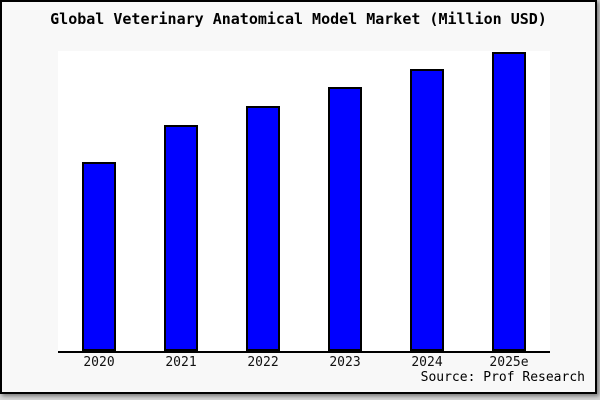 Image resolution: width=600 pixels, height=400 pixels. I want to click on x-axis-labels: 2020 2021 2022 2023 2024 2025e, so click(304, 363).